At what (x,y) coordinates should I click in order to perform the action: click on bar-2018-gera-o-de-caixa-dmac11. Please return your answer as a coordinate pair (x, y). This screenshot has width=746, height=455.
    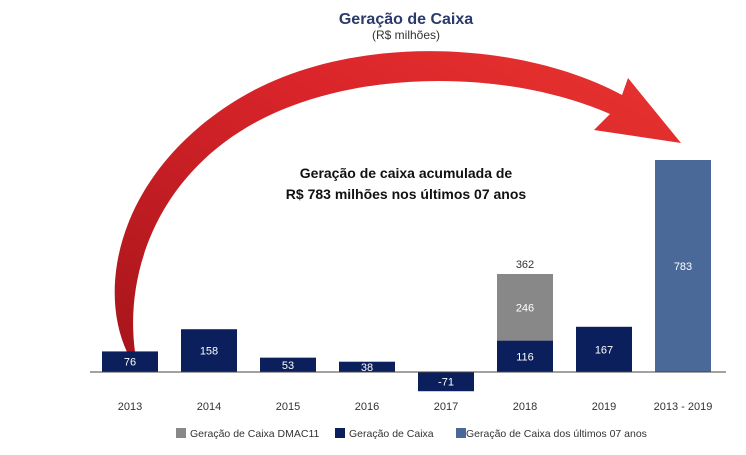
    Looking at the image, I should click on (525, 307).